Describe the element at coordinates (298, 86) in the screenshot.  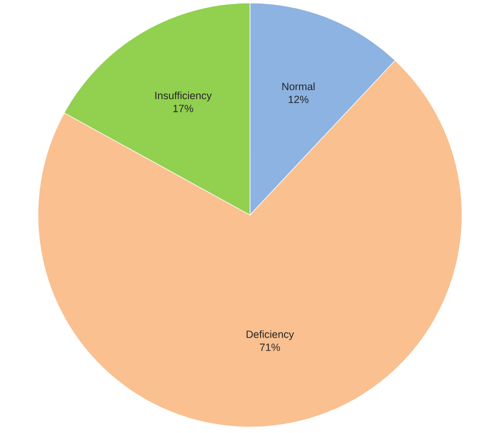
I see `slice-label: Normal` at that location.